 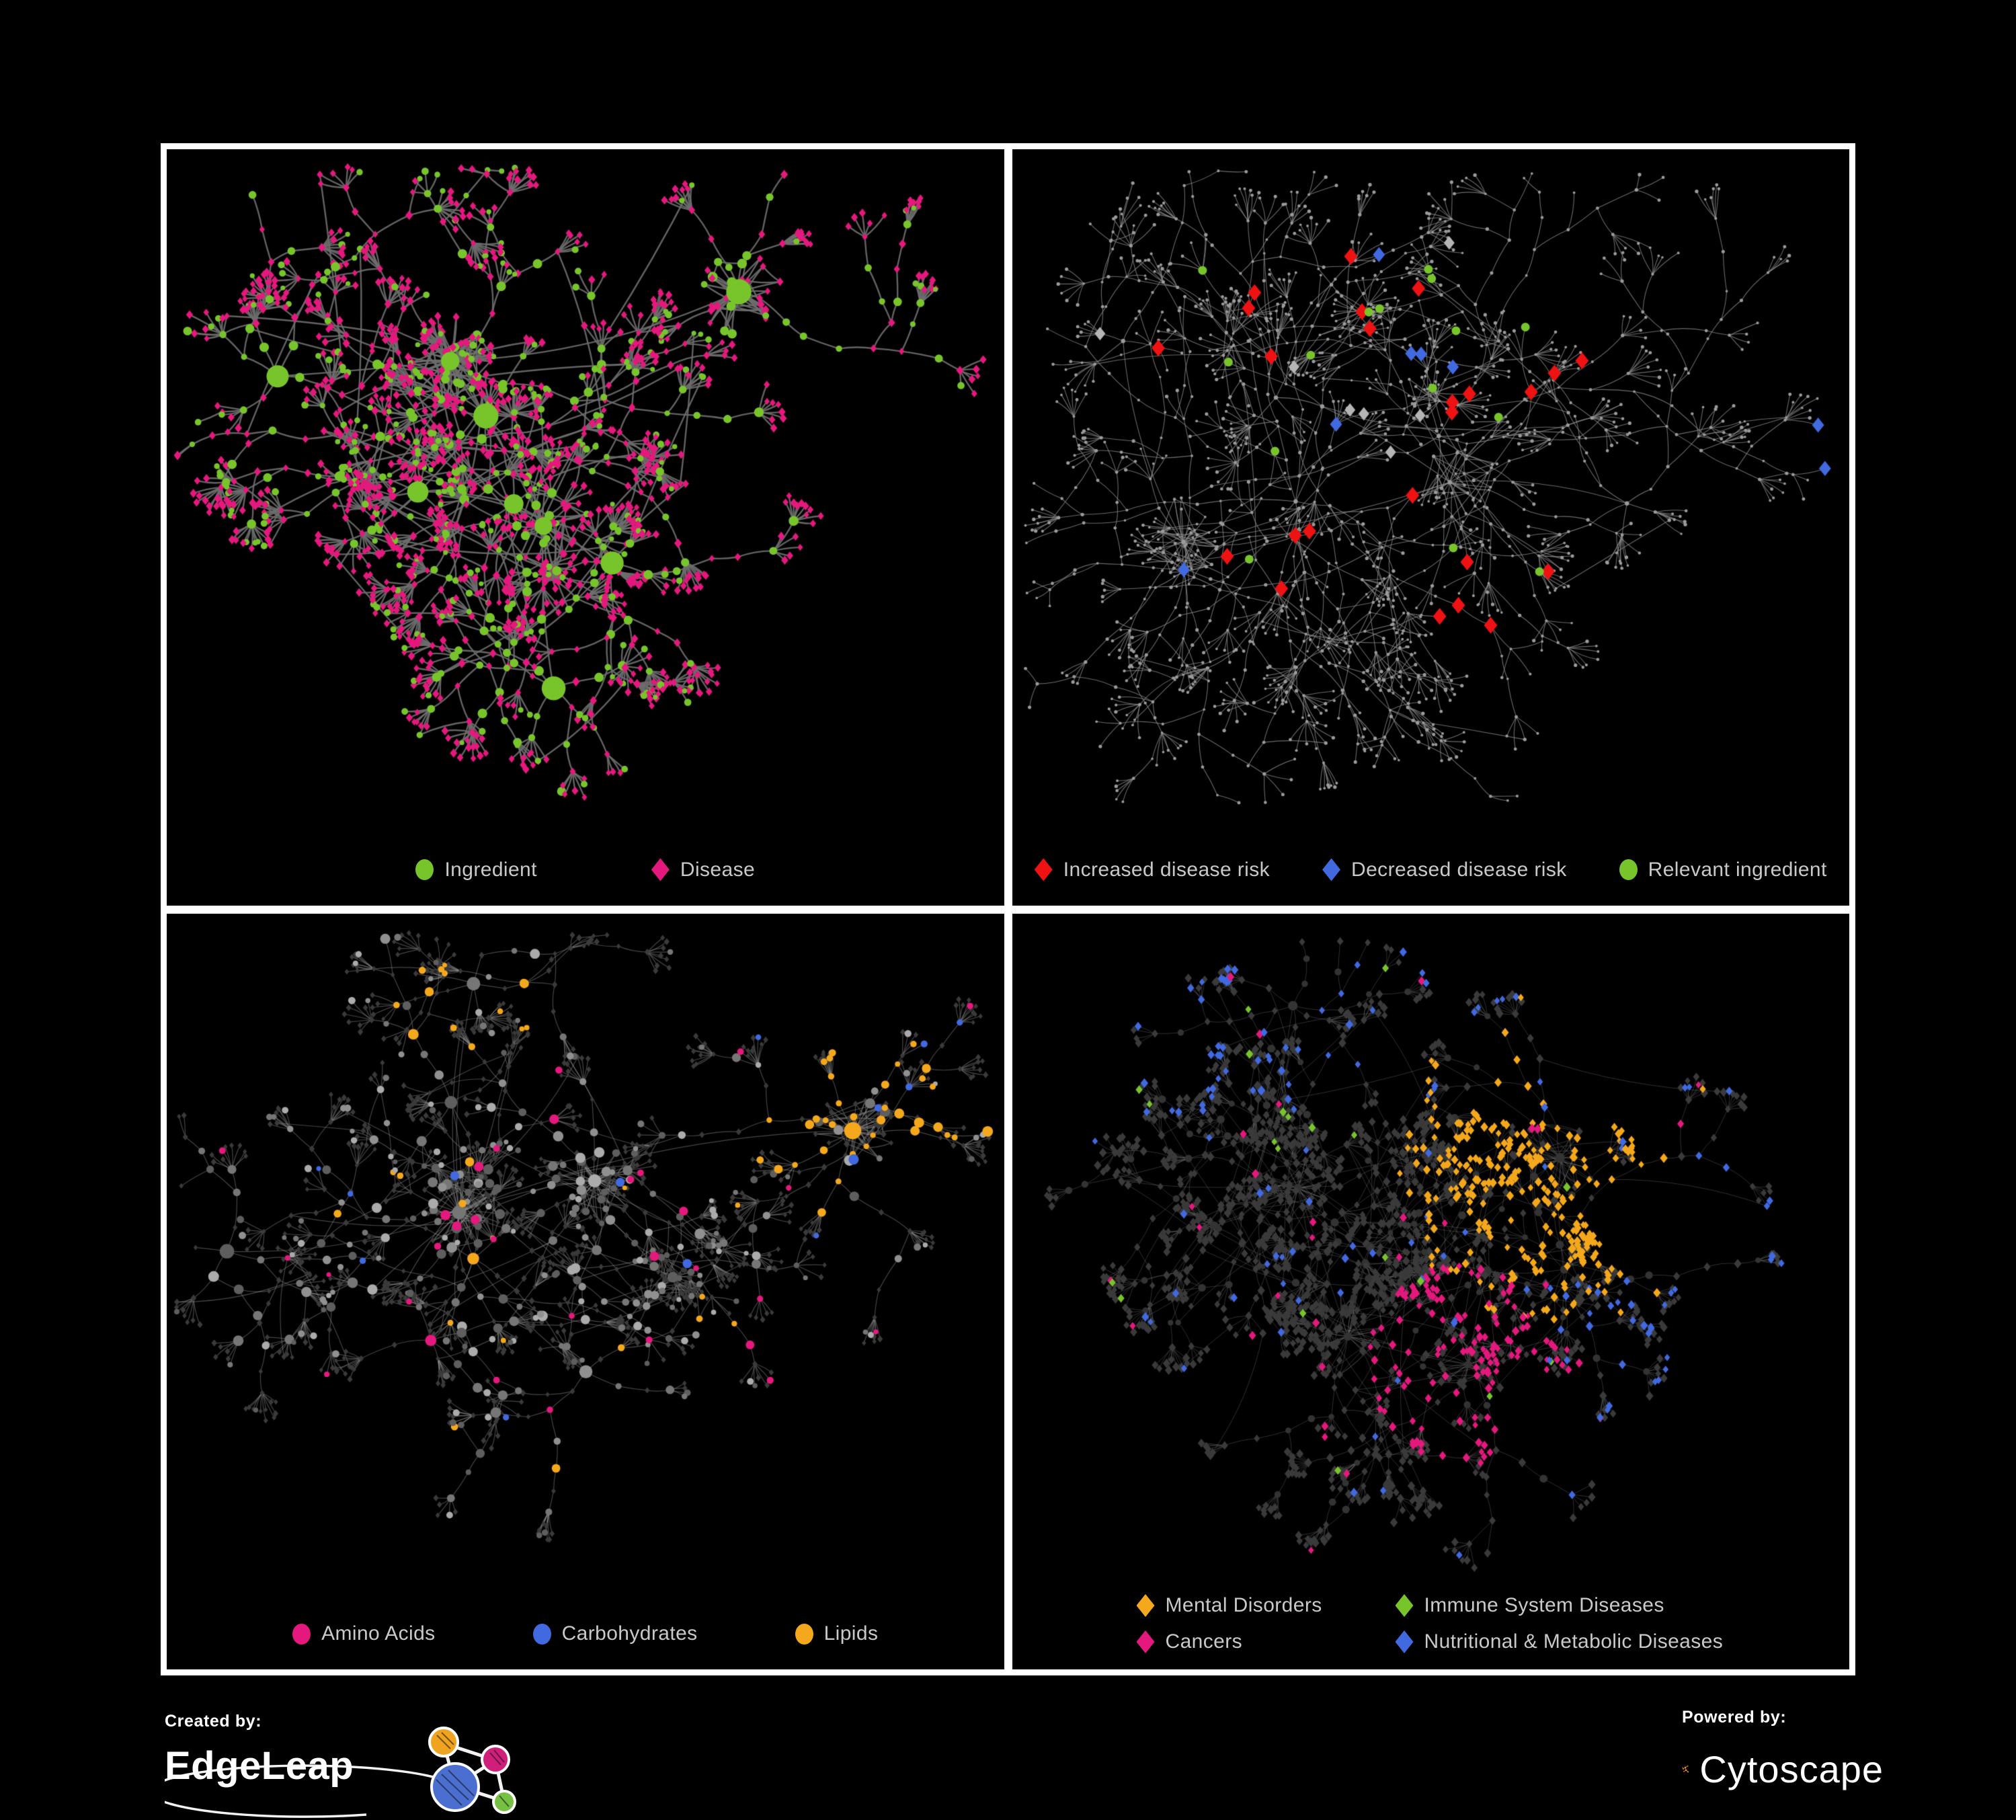 What do you see at coordinates (259, 1766) in the screenshot?
I see `edgeleap-wordmark: EdgeLeap` at bounding box center [259, 1766].